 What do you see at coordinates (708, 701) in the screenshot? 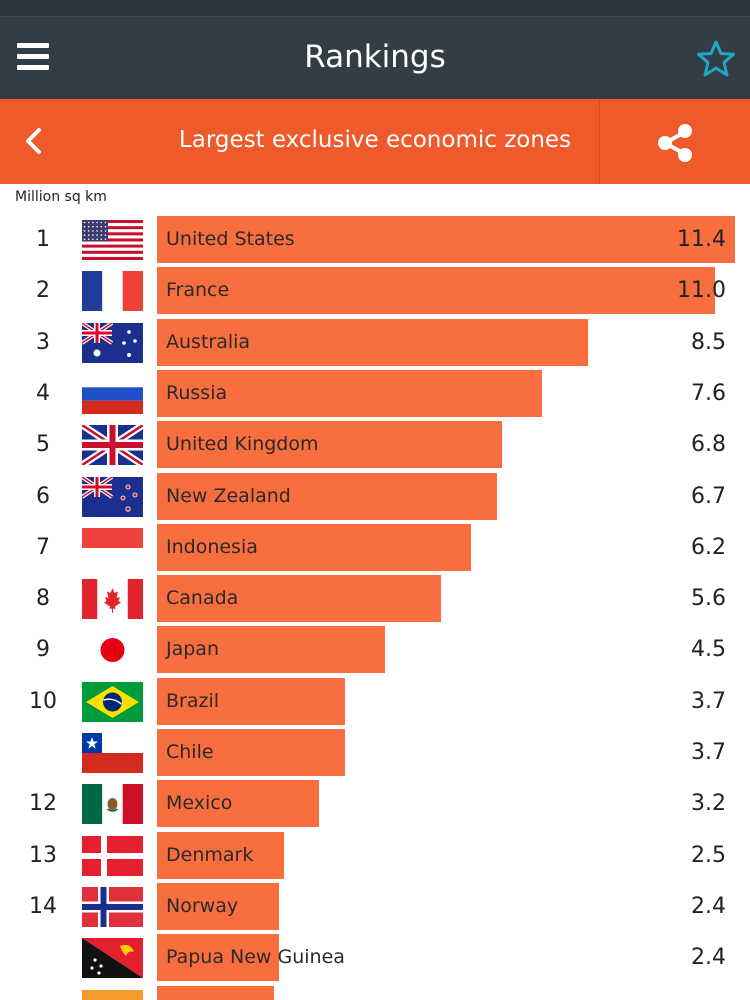
I see `value-label: 3.7` at bounding box center [708, 701].